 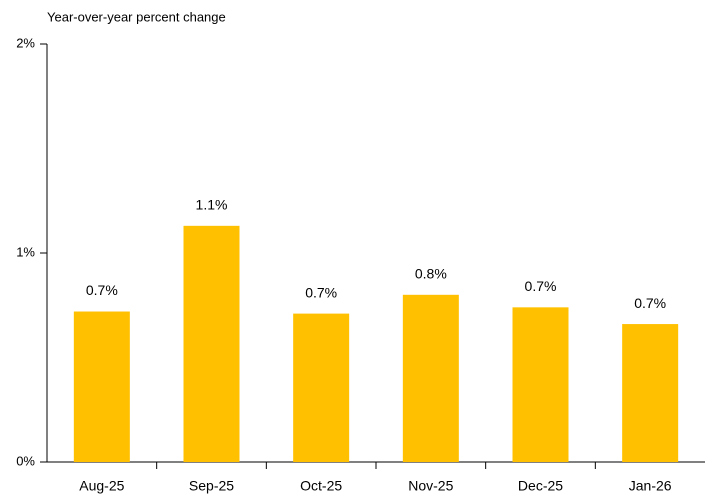 I want to click on x-tick-label: Jan-26, so click(x=650, y=486).